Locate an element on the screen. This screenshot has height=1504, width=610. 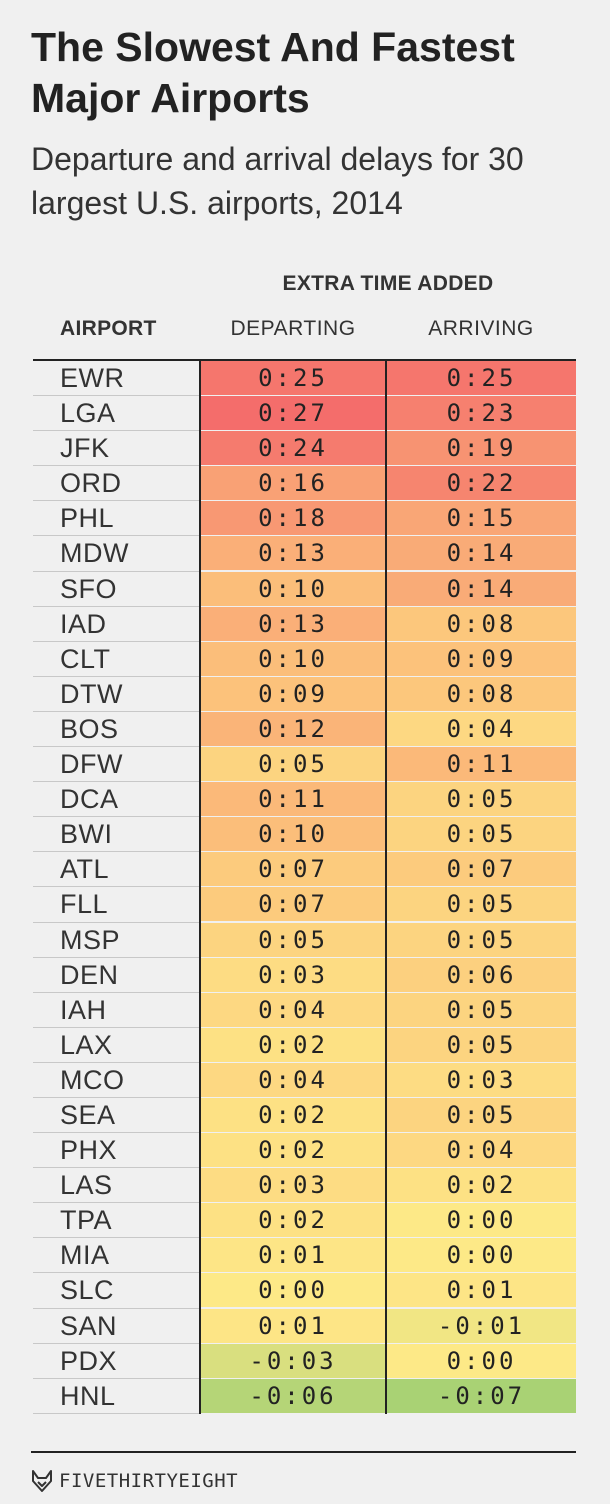
table-row: DTW 0:09 0:08 is located at coordinates (304, 694).